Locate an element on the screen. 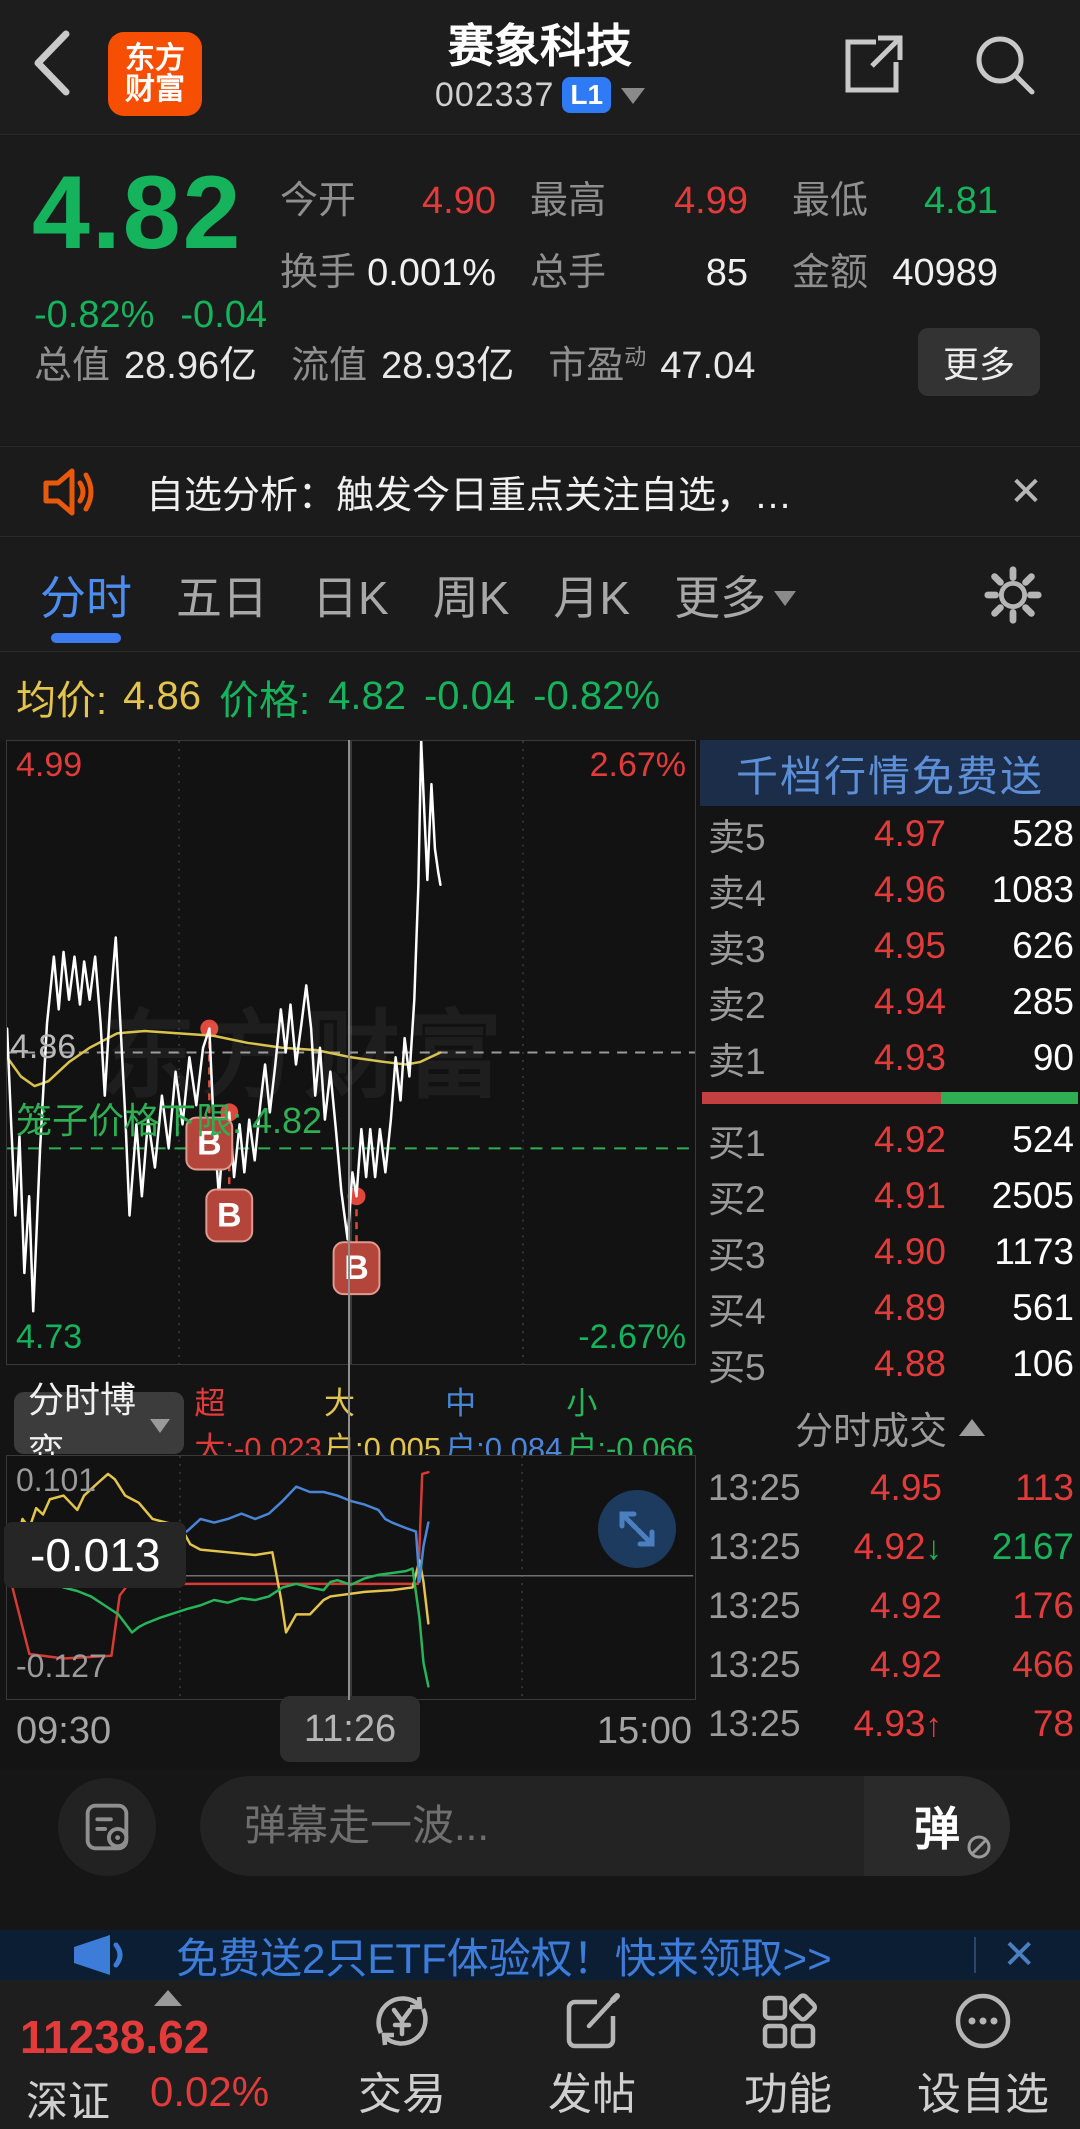 This screenshot has width=1080, height=2129. avg-label: 均价: is located at coordinates (62, 700).